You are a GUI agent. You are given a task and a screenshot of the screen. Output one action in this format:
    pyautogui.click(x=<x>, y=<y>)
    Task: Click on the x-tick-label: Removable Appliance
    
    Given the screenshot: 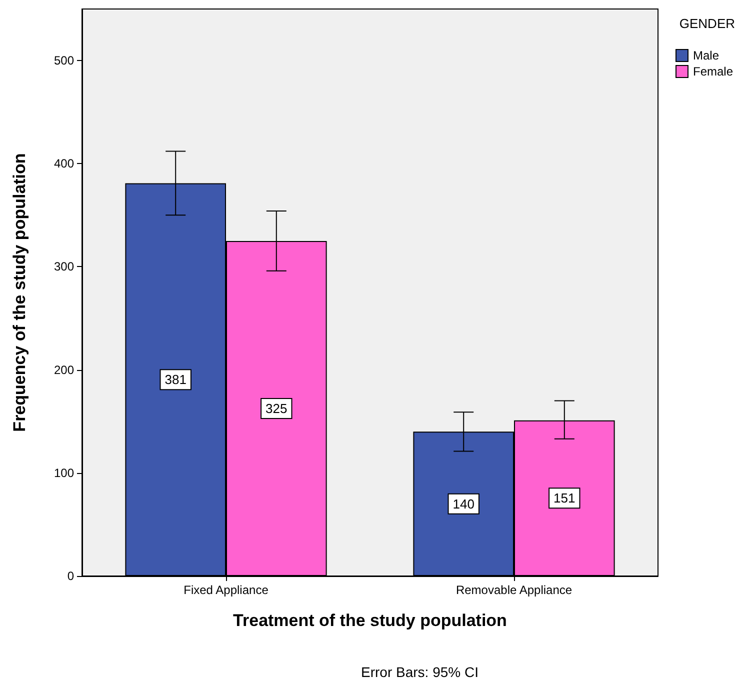 What is the action you would take?
    pyautogui.click(x=514, y=590)
    